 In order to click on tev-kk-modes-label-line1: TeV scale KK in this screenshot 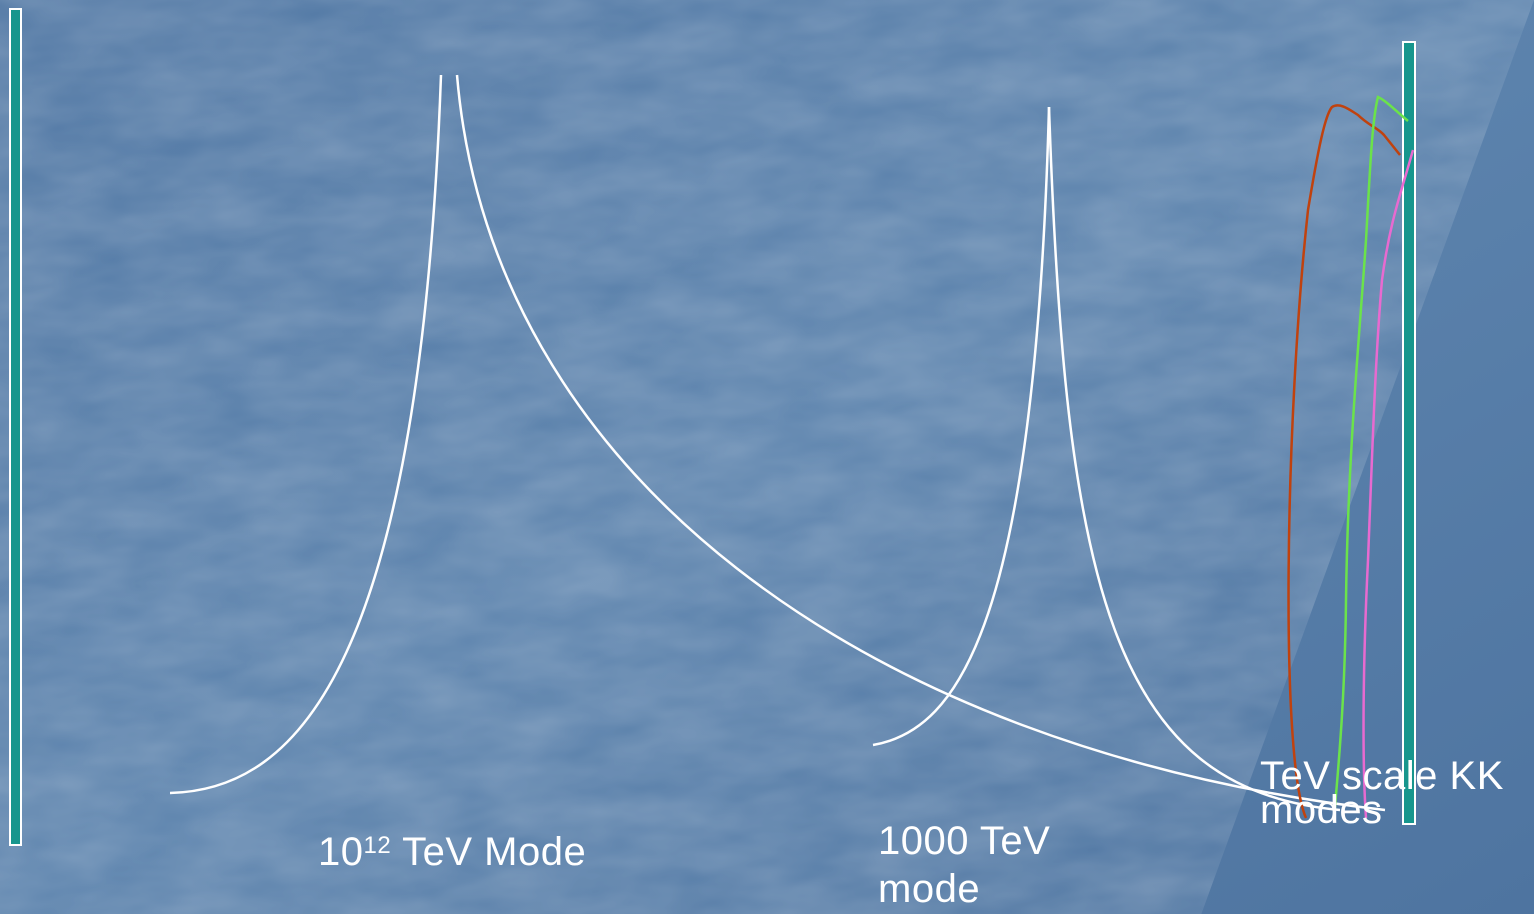, I will do `click(1382, 776)`.